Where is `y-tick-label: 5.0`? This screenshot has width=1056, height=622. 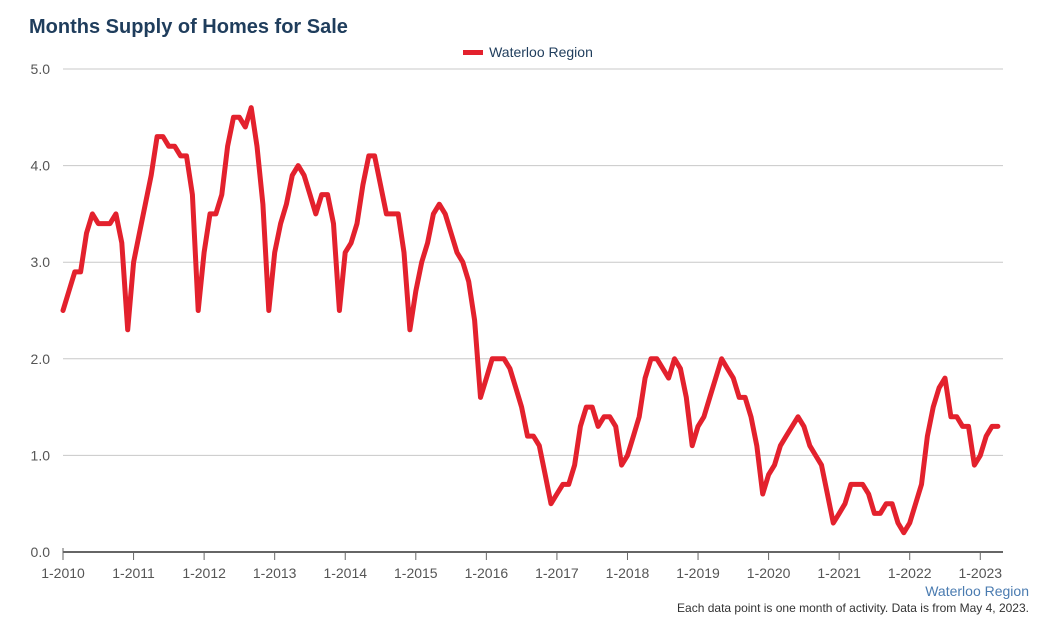
y-tick-label: 5.0 is located at coordinates (41, 69).